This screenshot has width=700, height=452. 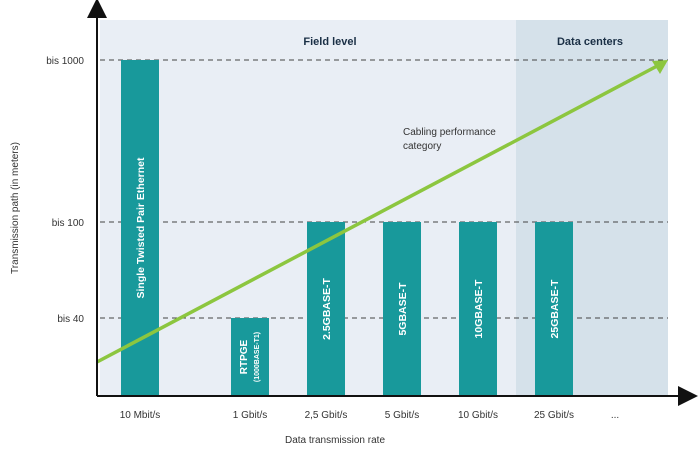 I want to click on bar-label: 25GBASE-T, so click(x=555, y=309).